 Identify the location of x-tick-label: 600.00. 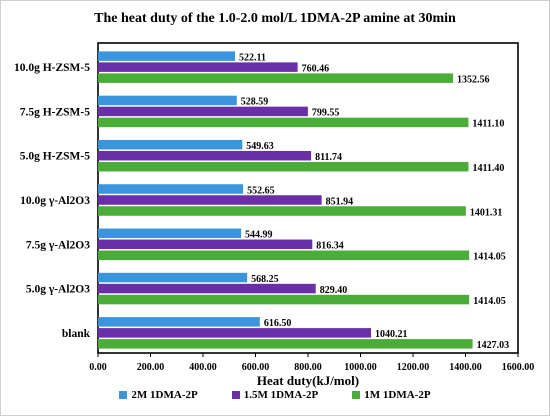
(256, 367).